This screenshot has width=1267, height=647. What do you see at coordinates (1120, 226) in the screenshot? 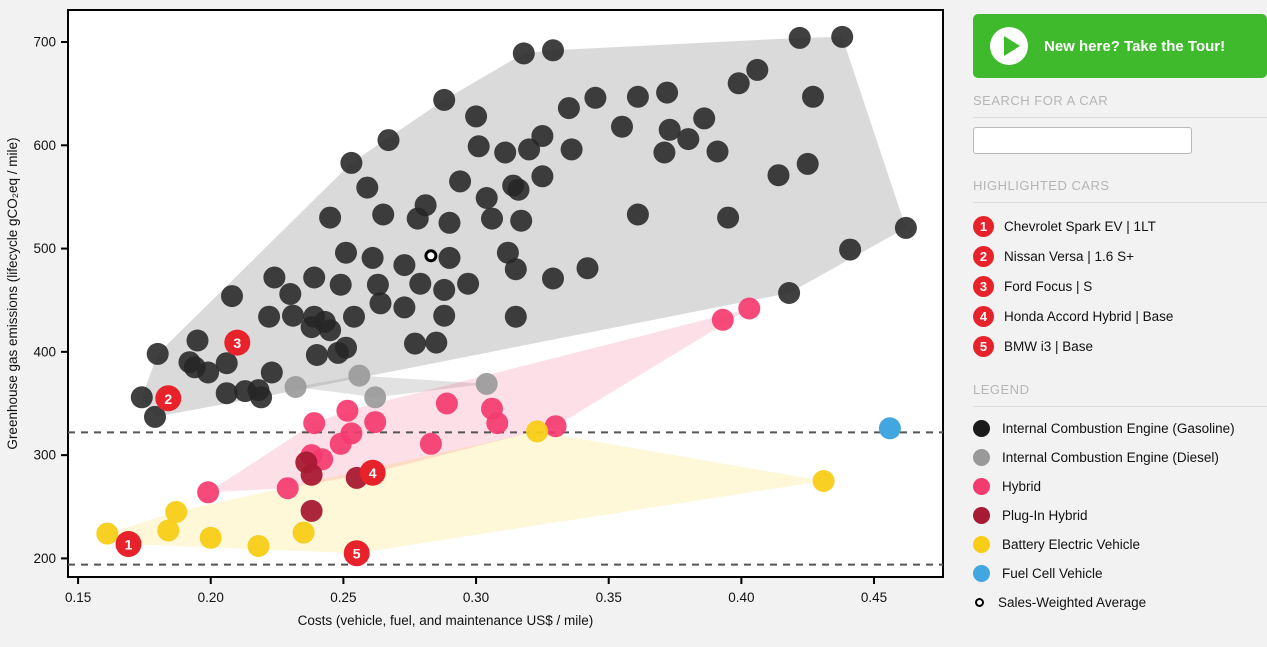
I see `highlighted-car-item: 1 Chevrolet Spark EV | 1LT` at bounding box center [1120, 226].